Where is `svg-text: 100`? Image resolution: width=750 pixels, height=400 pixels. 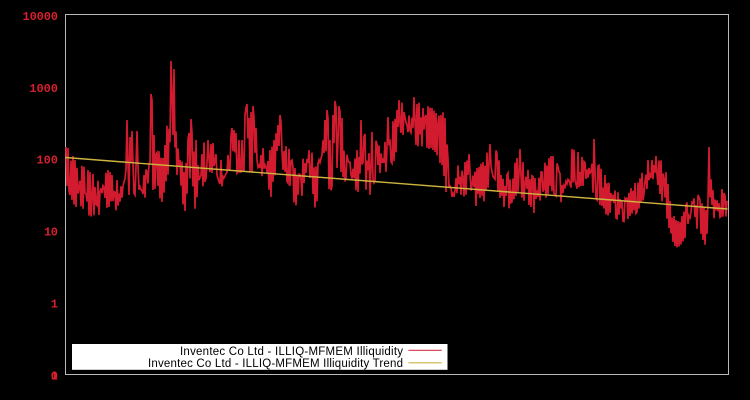 svg-text: 100 is located at coordinates (47, 161).